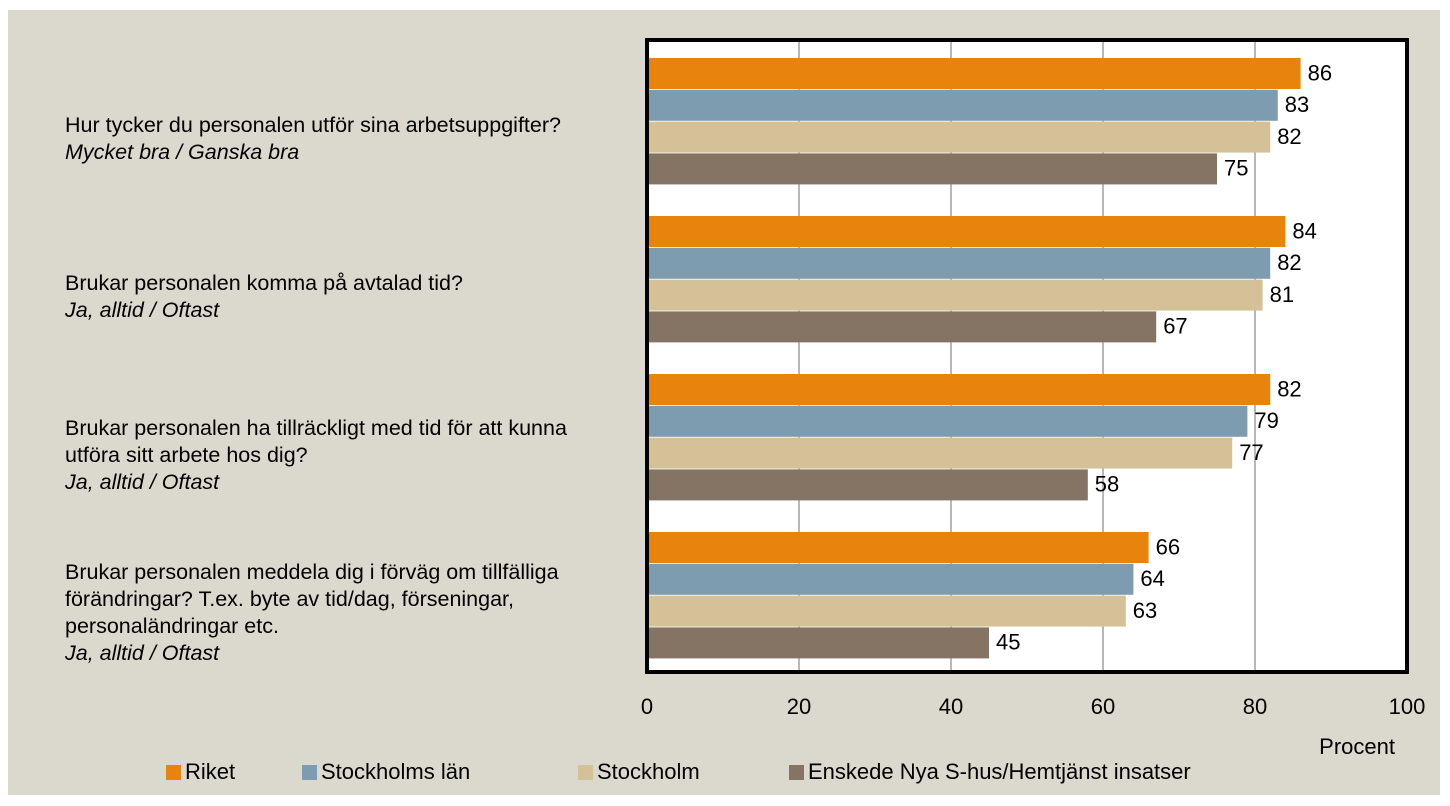 Image resolution: width=1450 pixels, height=806 pixels. Describe the element at coordinates (1168, 546) in the screenshot. I see `value-label: 66` at that location.